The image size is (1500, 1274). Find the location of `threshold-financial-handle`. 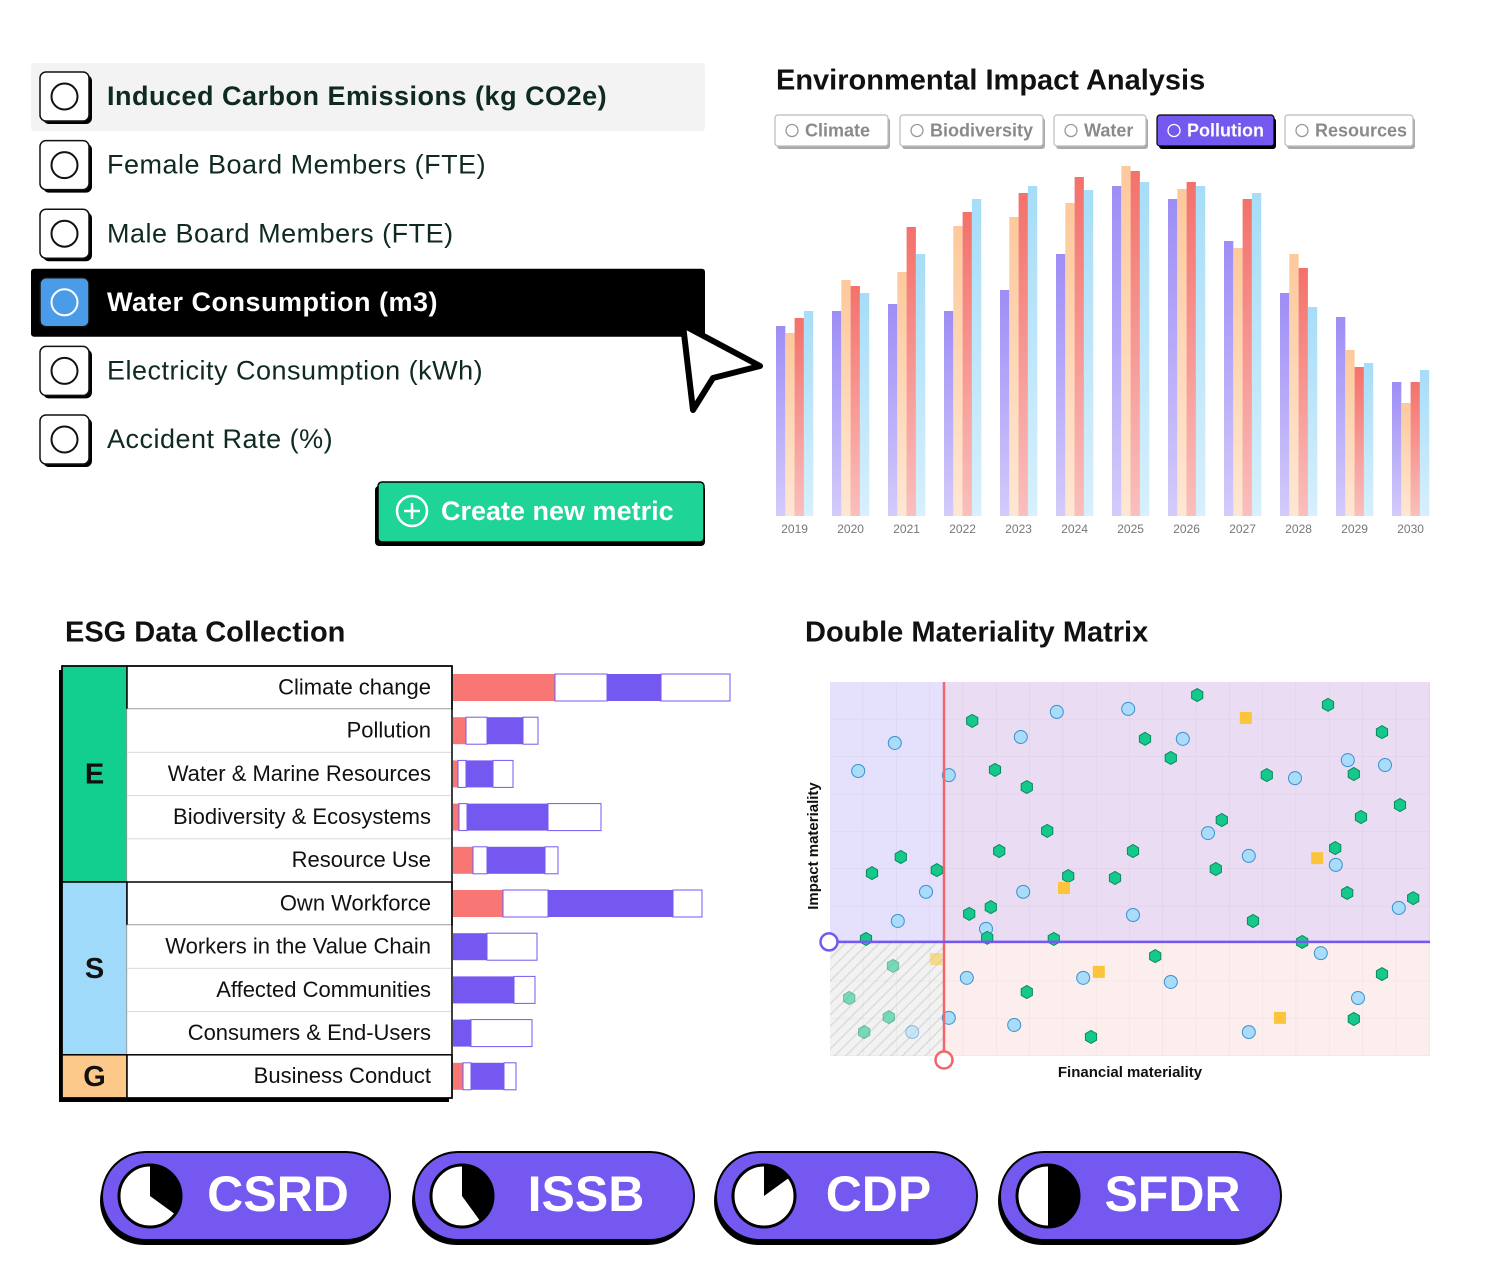

threshold-financial-handle is located at coordinates (944, 1060).